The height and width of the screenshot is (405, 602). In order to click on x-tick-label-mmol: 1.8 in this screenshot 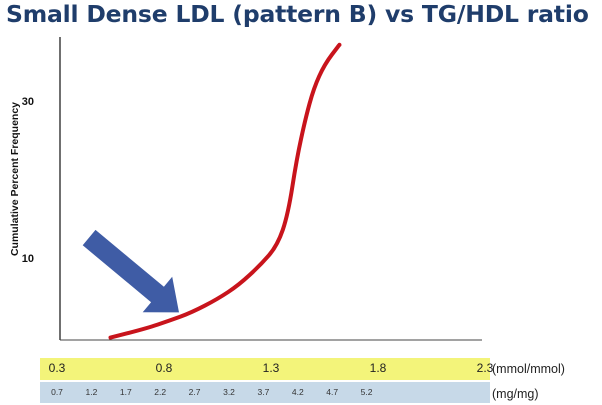, I will do `click(378, 368)`.